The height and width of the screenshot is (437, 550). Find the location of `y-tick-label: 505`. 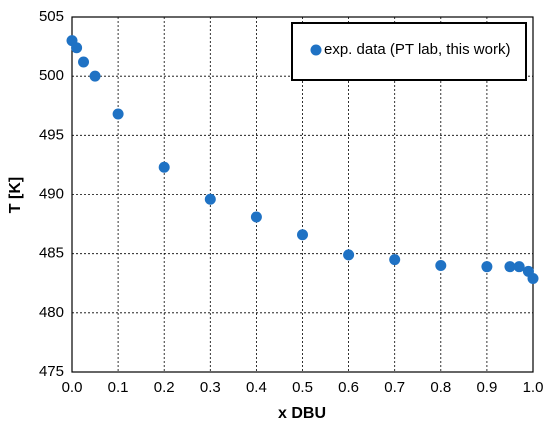

y-tick-label: 505 is located at coordinates (51, 16).